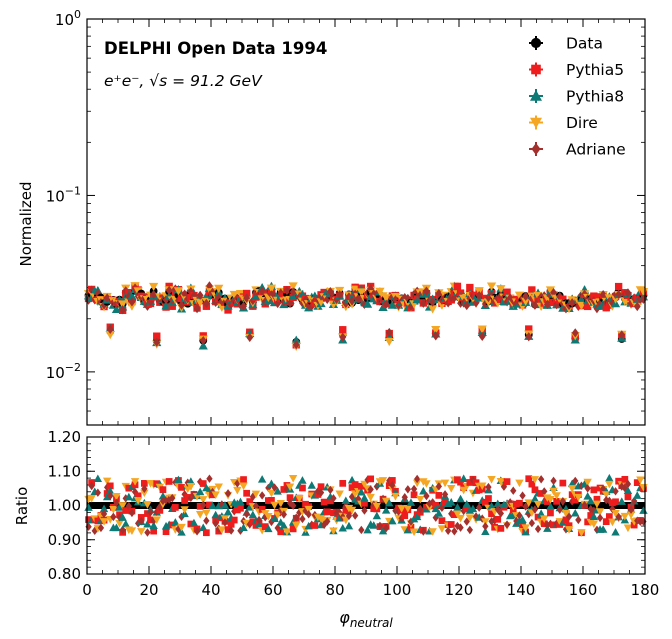 Image resolution: width=672 pixels, height=639 pixels. Describe the element at coordinates (272, 590) in the screenshot. I see `x-tick-label: 60` at that location.